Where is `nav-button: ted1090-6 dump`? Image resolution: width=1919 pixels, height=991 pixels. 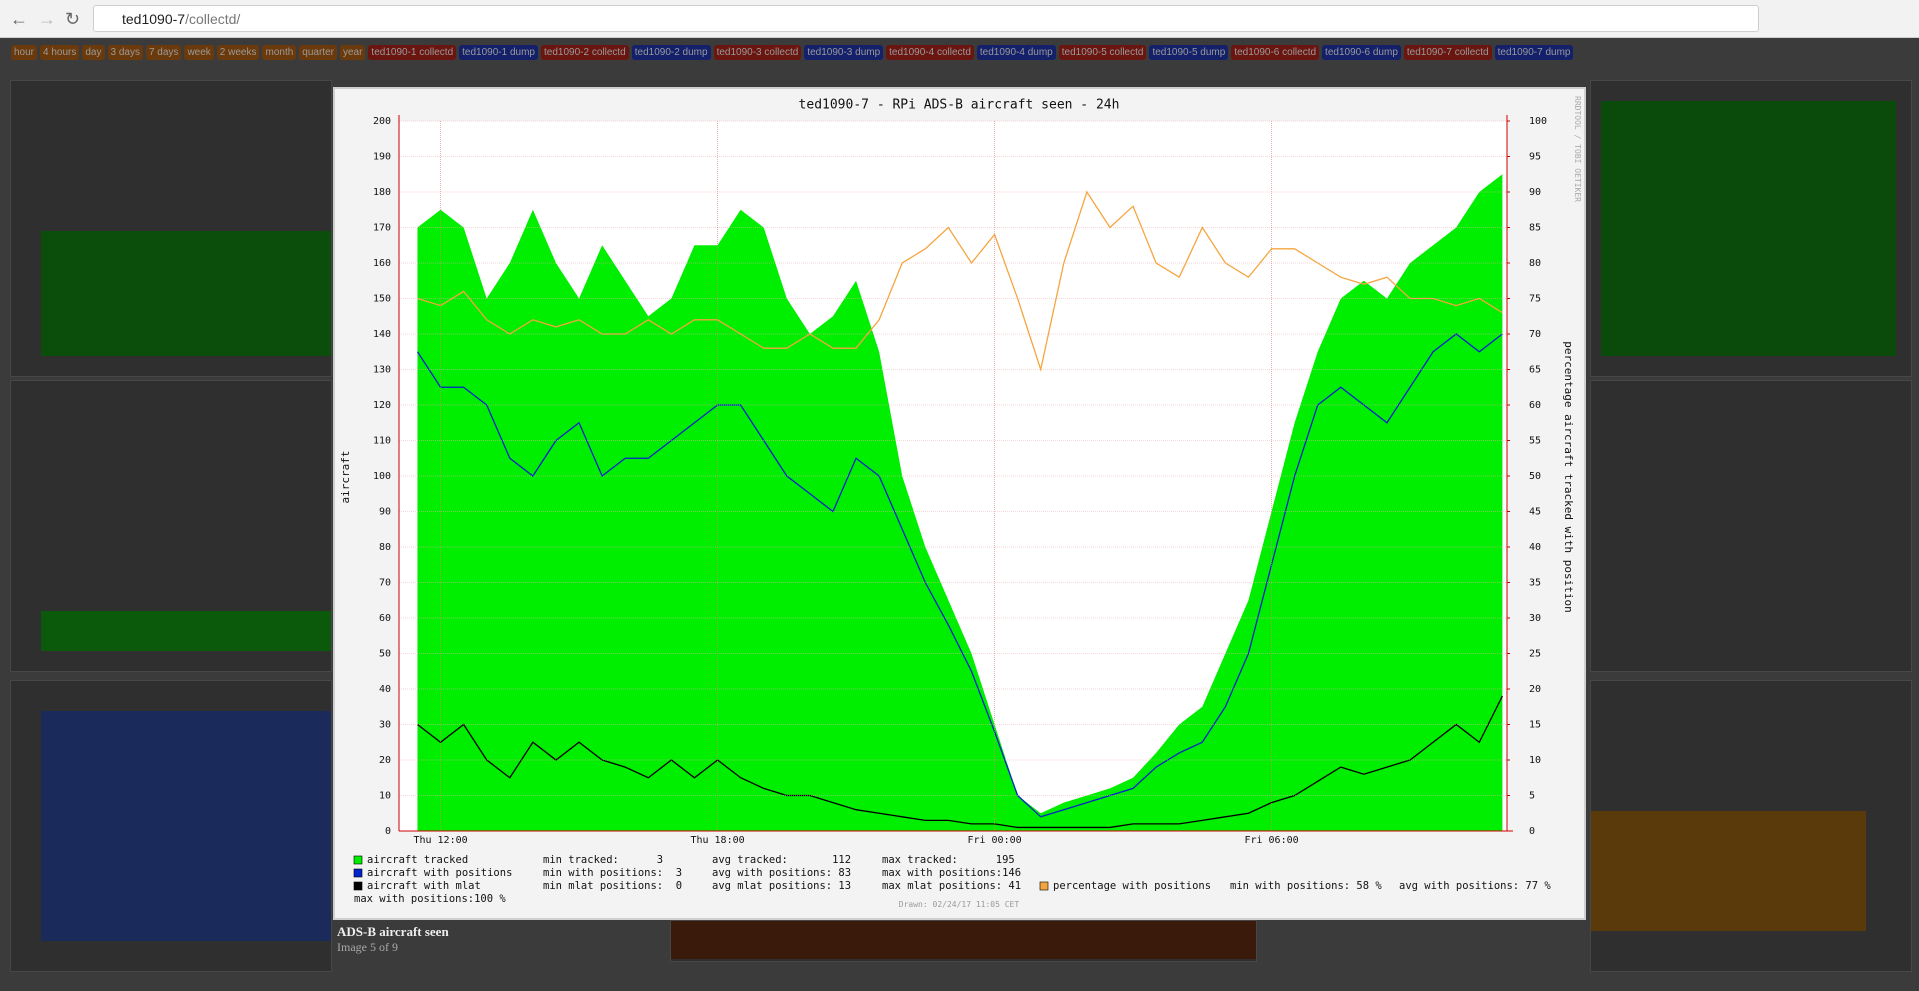
nav-button: ted1090-6 dump is located at coordinates (1361, 52).